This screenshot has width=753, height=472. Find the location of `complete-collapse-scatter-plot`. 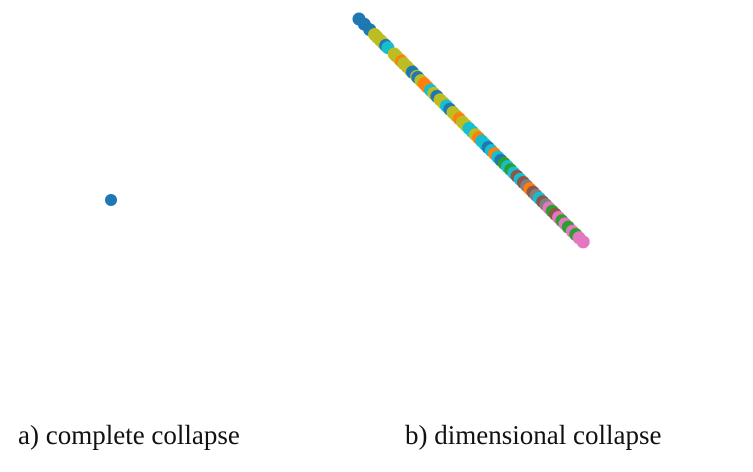

complete-collapse-scatter-plot is located at coordinates (111, 200).